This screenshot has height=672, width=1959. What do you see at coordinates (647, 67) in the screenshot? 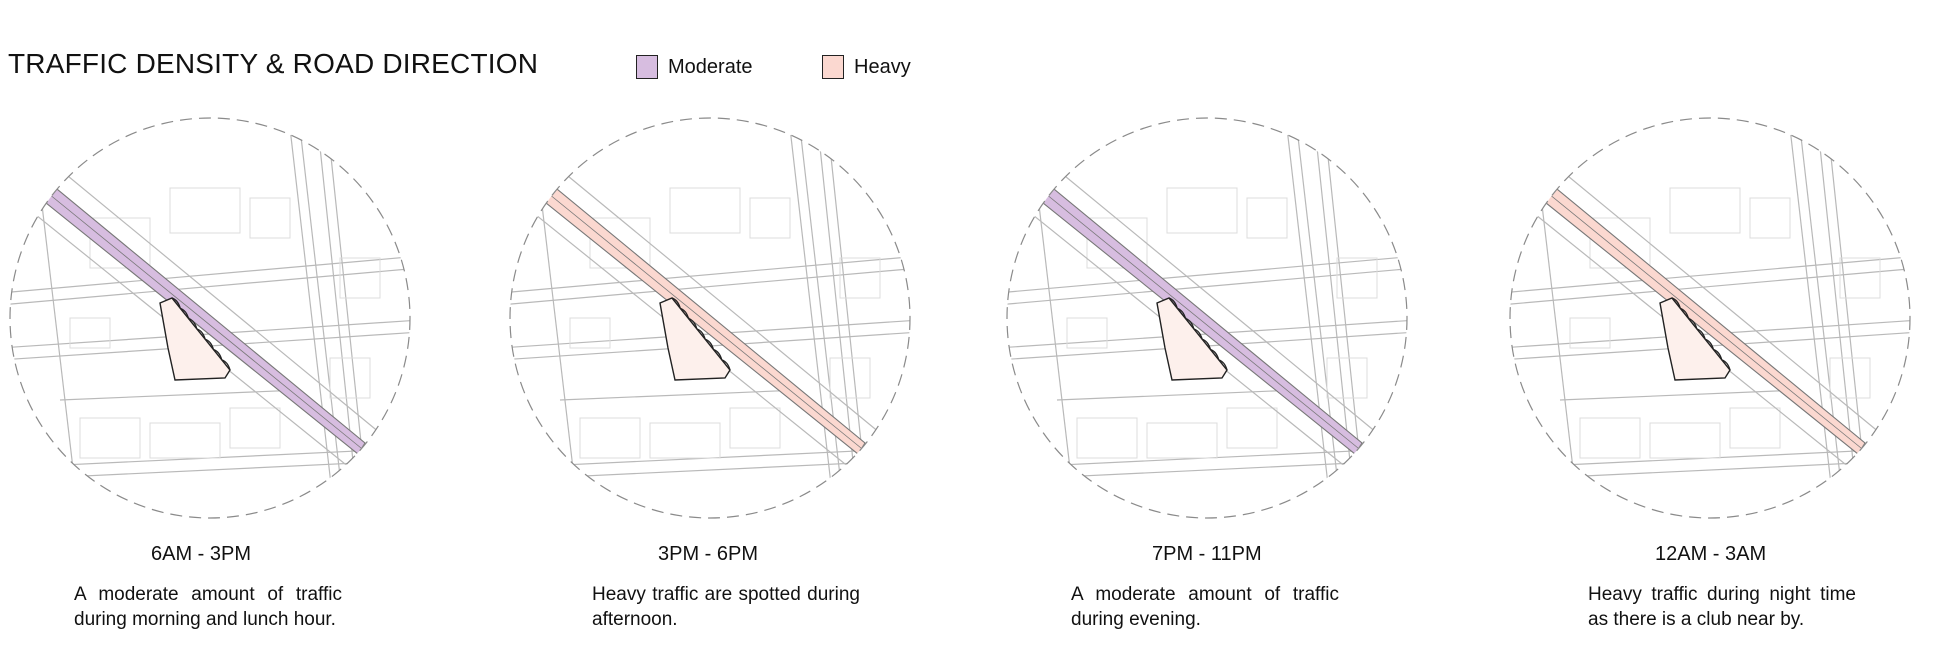
I see `legend-swatch-moderate` at bounding box center [647, 67].